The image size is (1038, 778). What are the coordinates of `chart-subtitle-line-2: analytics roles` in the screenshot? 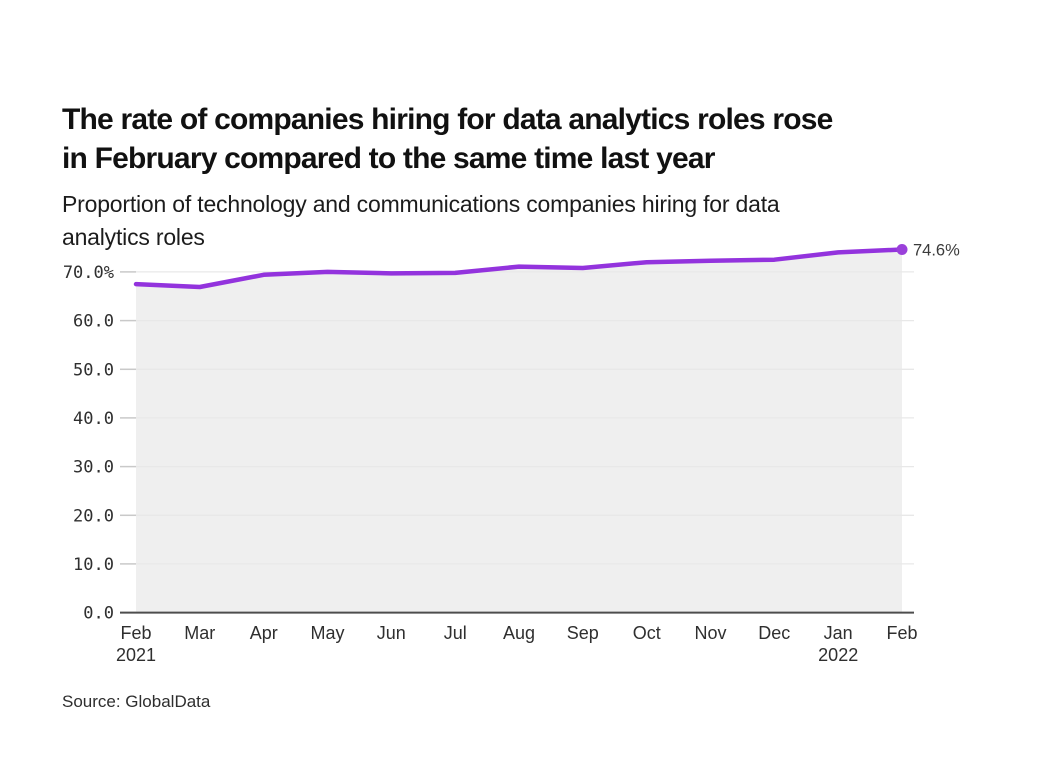 It's located at (133, 237).